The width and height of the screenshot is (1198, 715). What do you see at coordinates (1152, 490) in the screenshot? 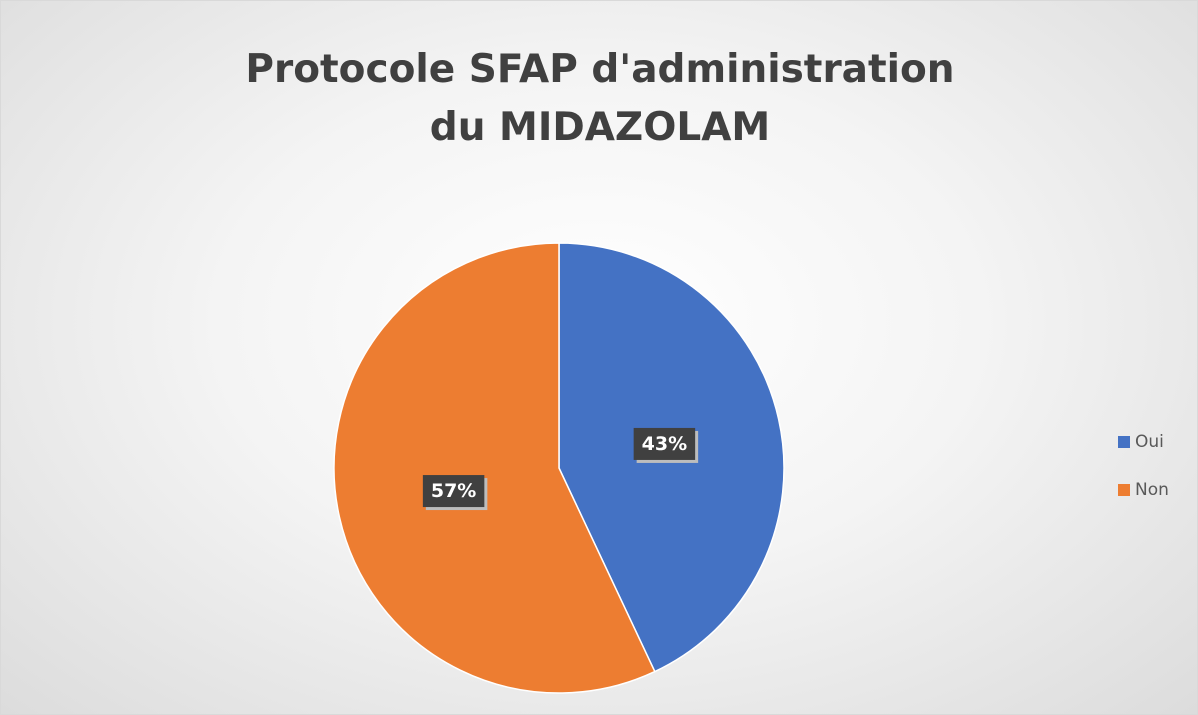
I see `legend-label: Non` at bounding box center [1152, 490].